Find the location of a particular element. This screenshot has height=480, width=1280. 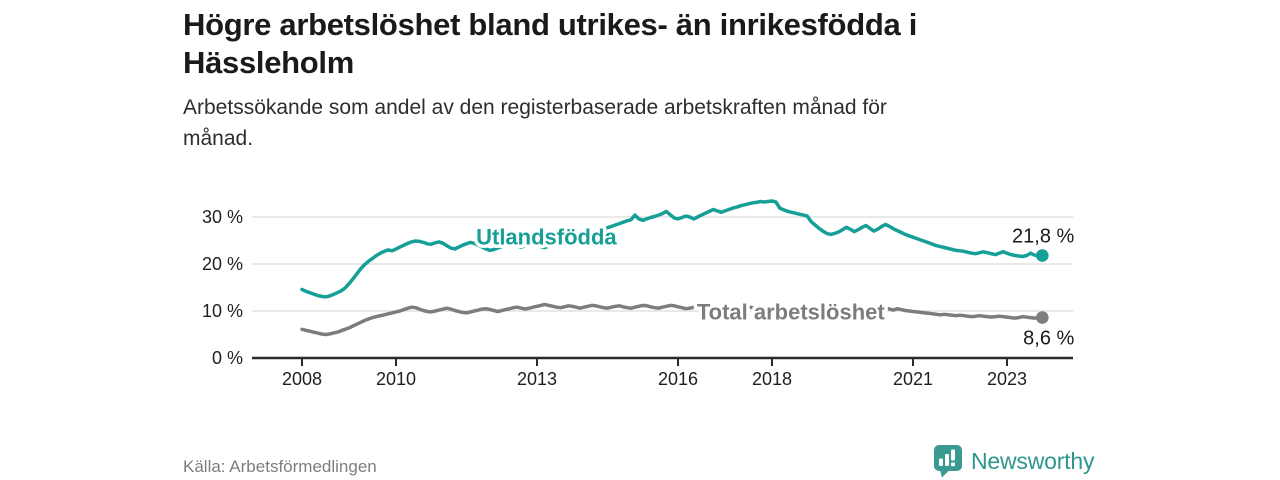

end-value-label-utlandsfodda: 21,8 % is located at coordinates (1043, 237).